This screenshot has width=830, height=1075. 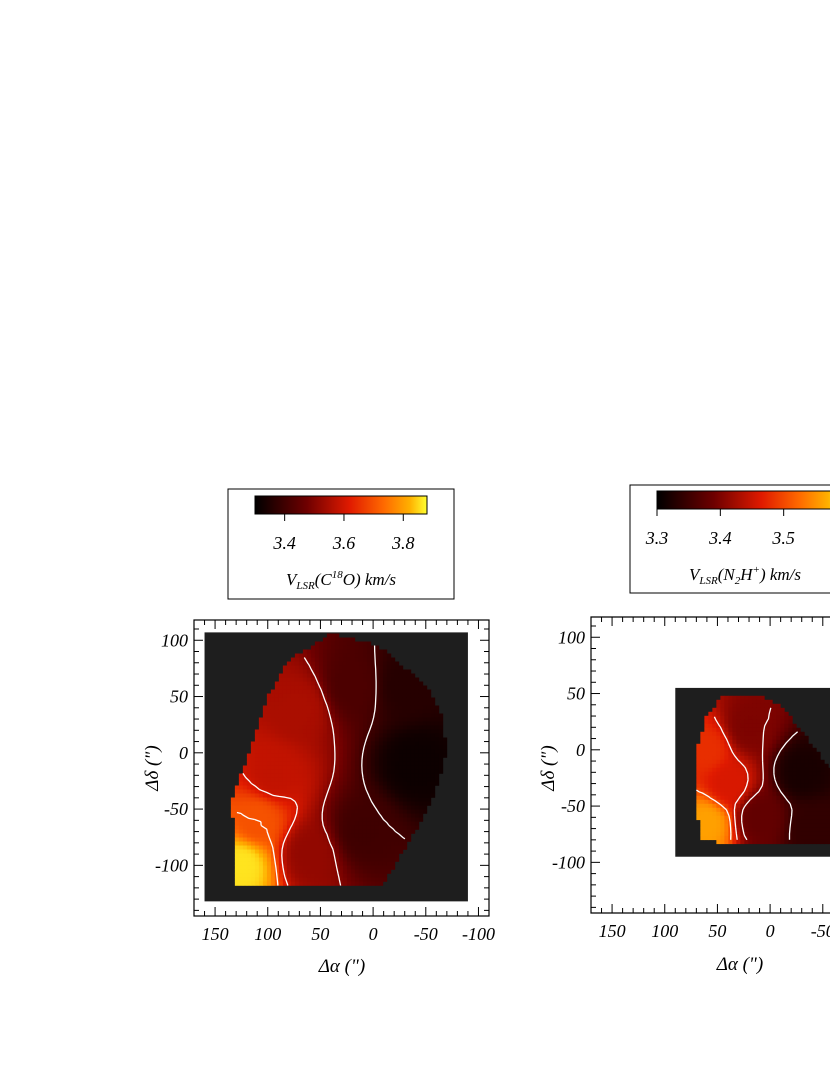 I want to click on c18o-colorbar-tick-label: 3.4, so click(x=284, y=543).